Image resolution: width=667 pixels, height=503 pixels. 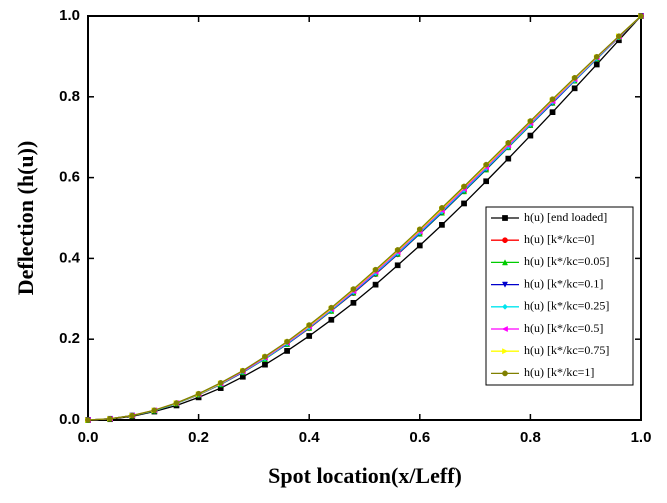 What do you see at coordinates (563, 328) in the screenshot?
I see `legend-label: h(u) [k*/kc=0.5]` at bounding box center [563, 328].